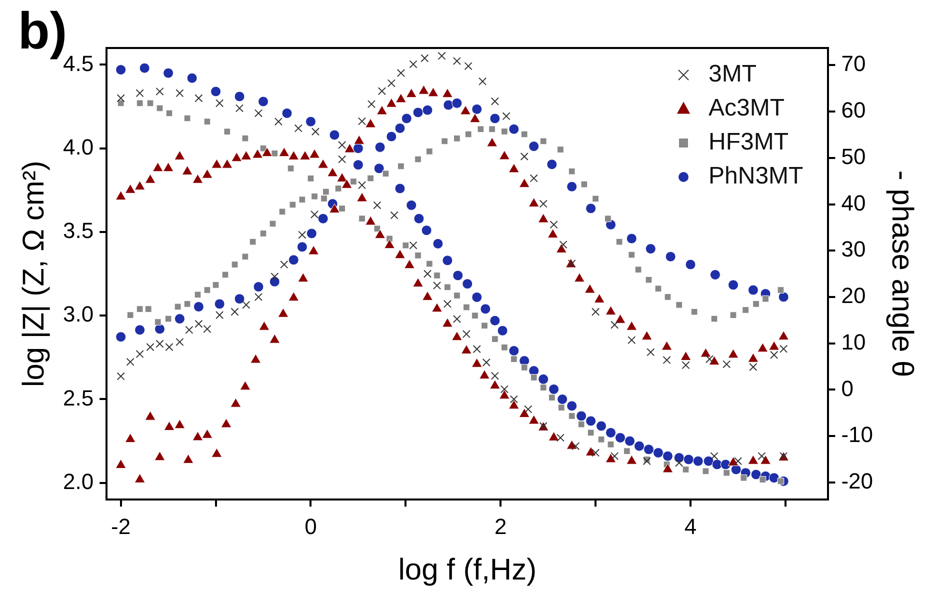  Describe the element at coordinates (500, 526) in the screenshot. I see `x-tick-label: 2` at that location.